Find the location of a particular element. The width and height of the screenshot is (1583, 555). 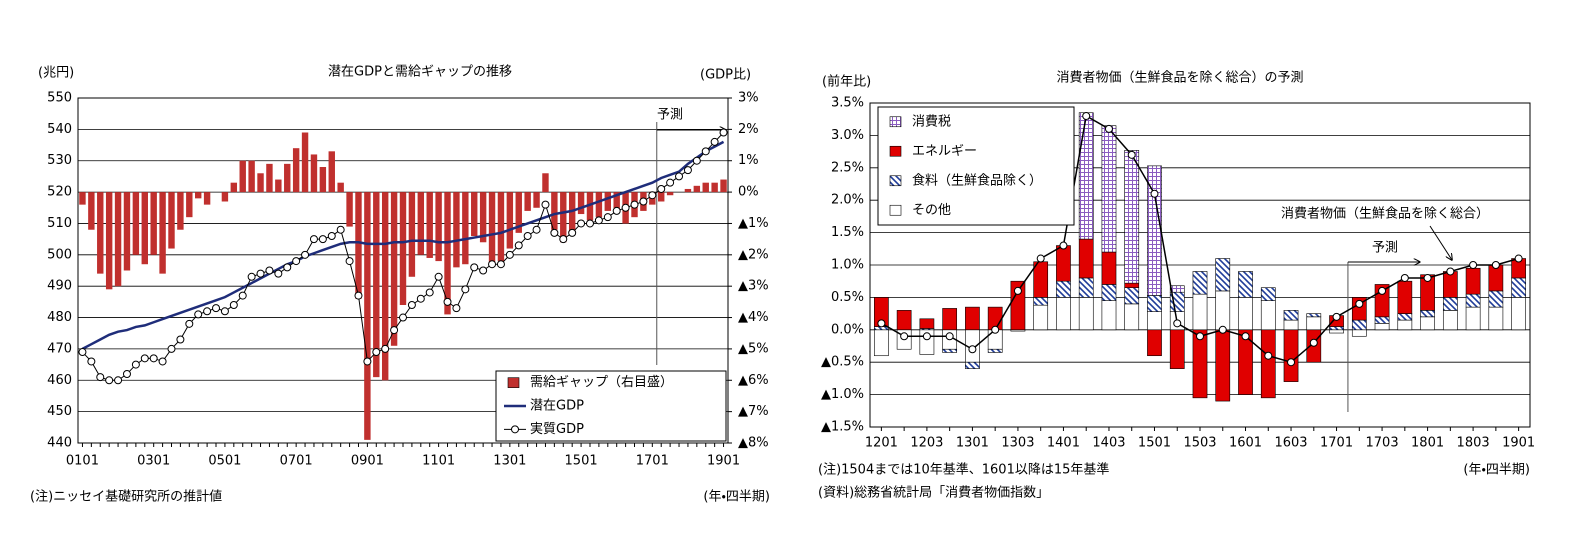

x-axis-label: (年・四半期) is located at coordinates (1496, 470).